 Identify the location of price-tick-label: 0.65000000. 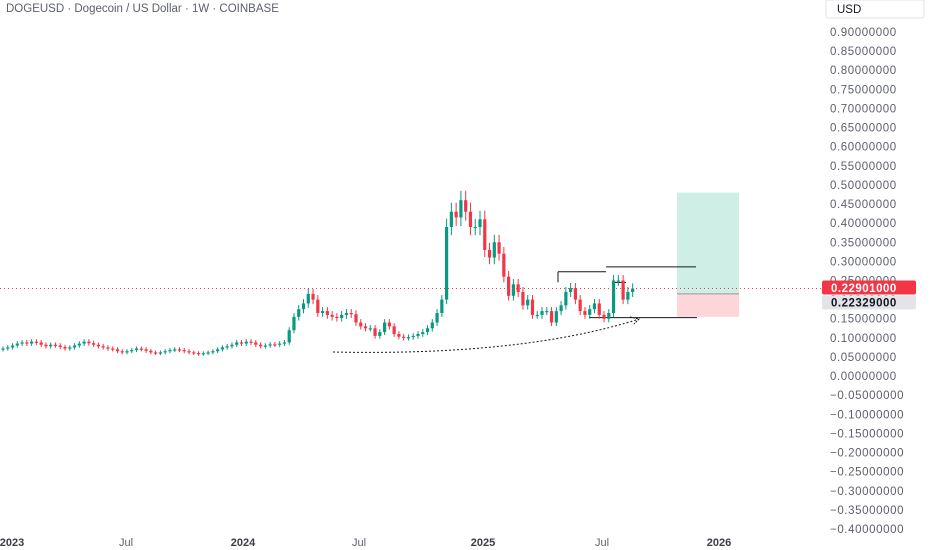
(863, 129).